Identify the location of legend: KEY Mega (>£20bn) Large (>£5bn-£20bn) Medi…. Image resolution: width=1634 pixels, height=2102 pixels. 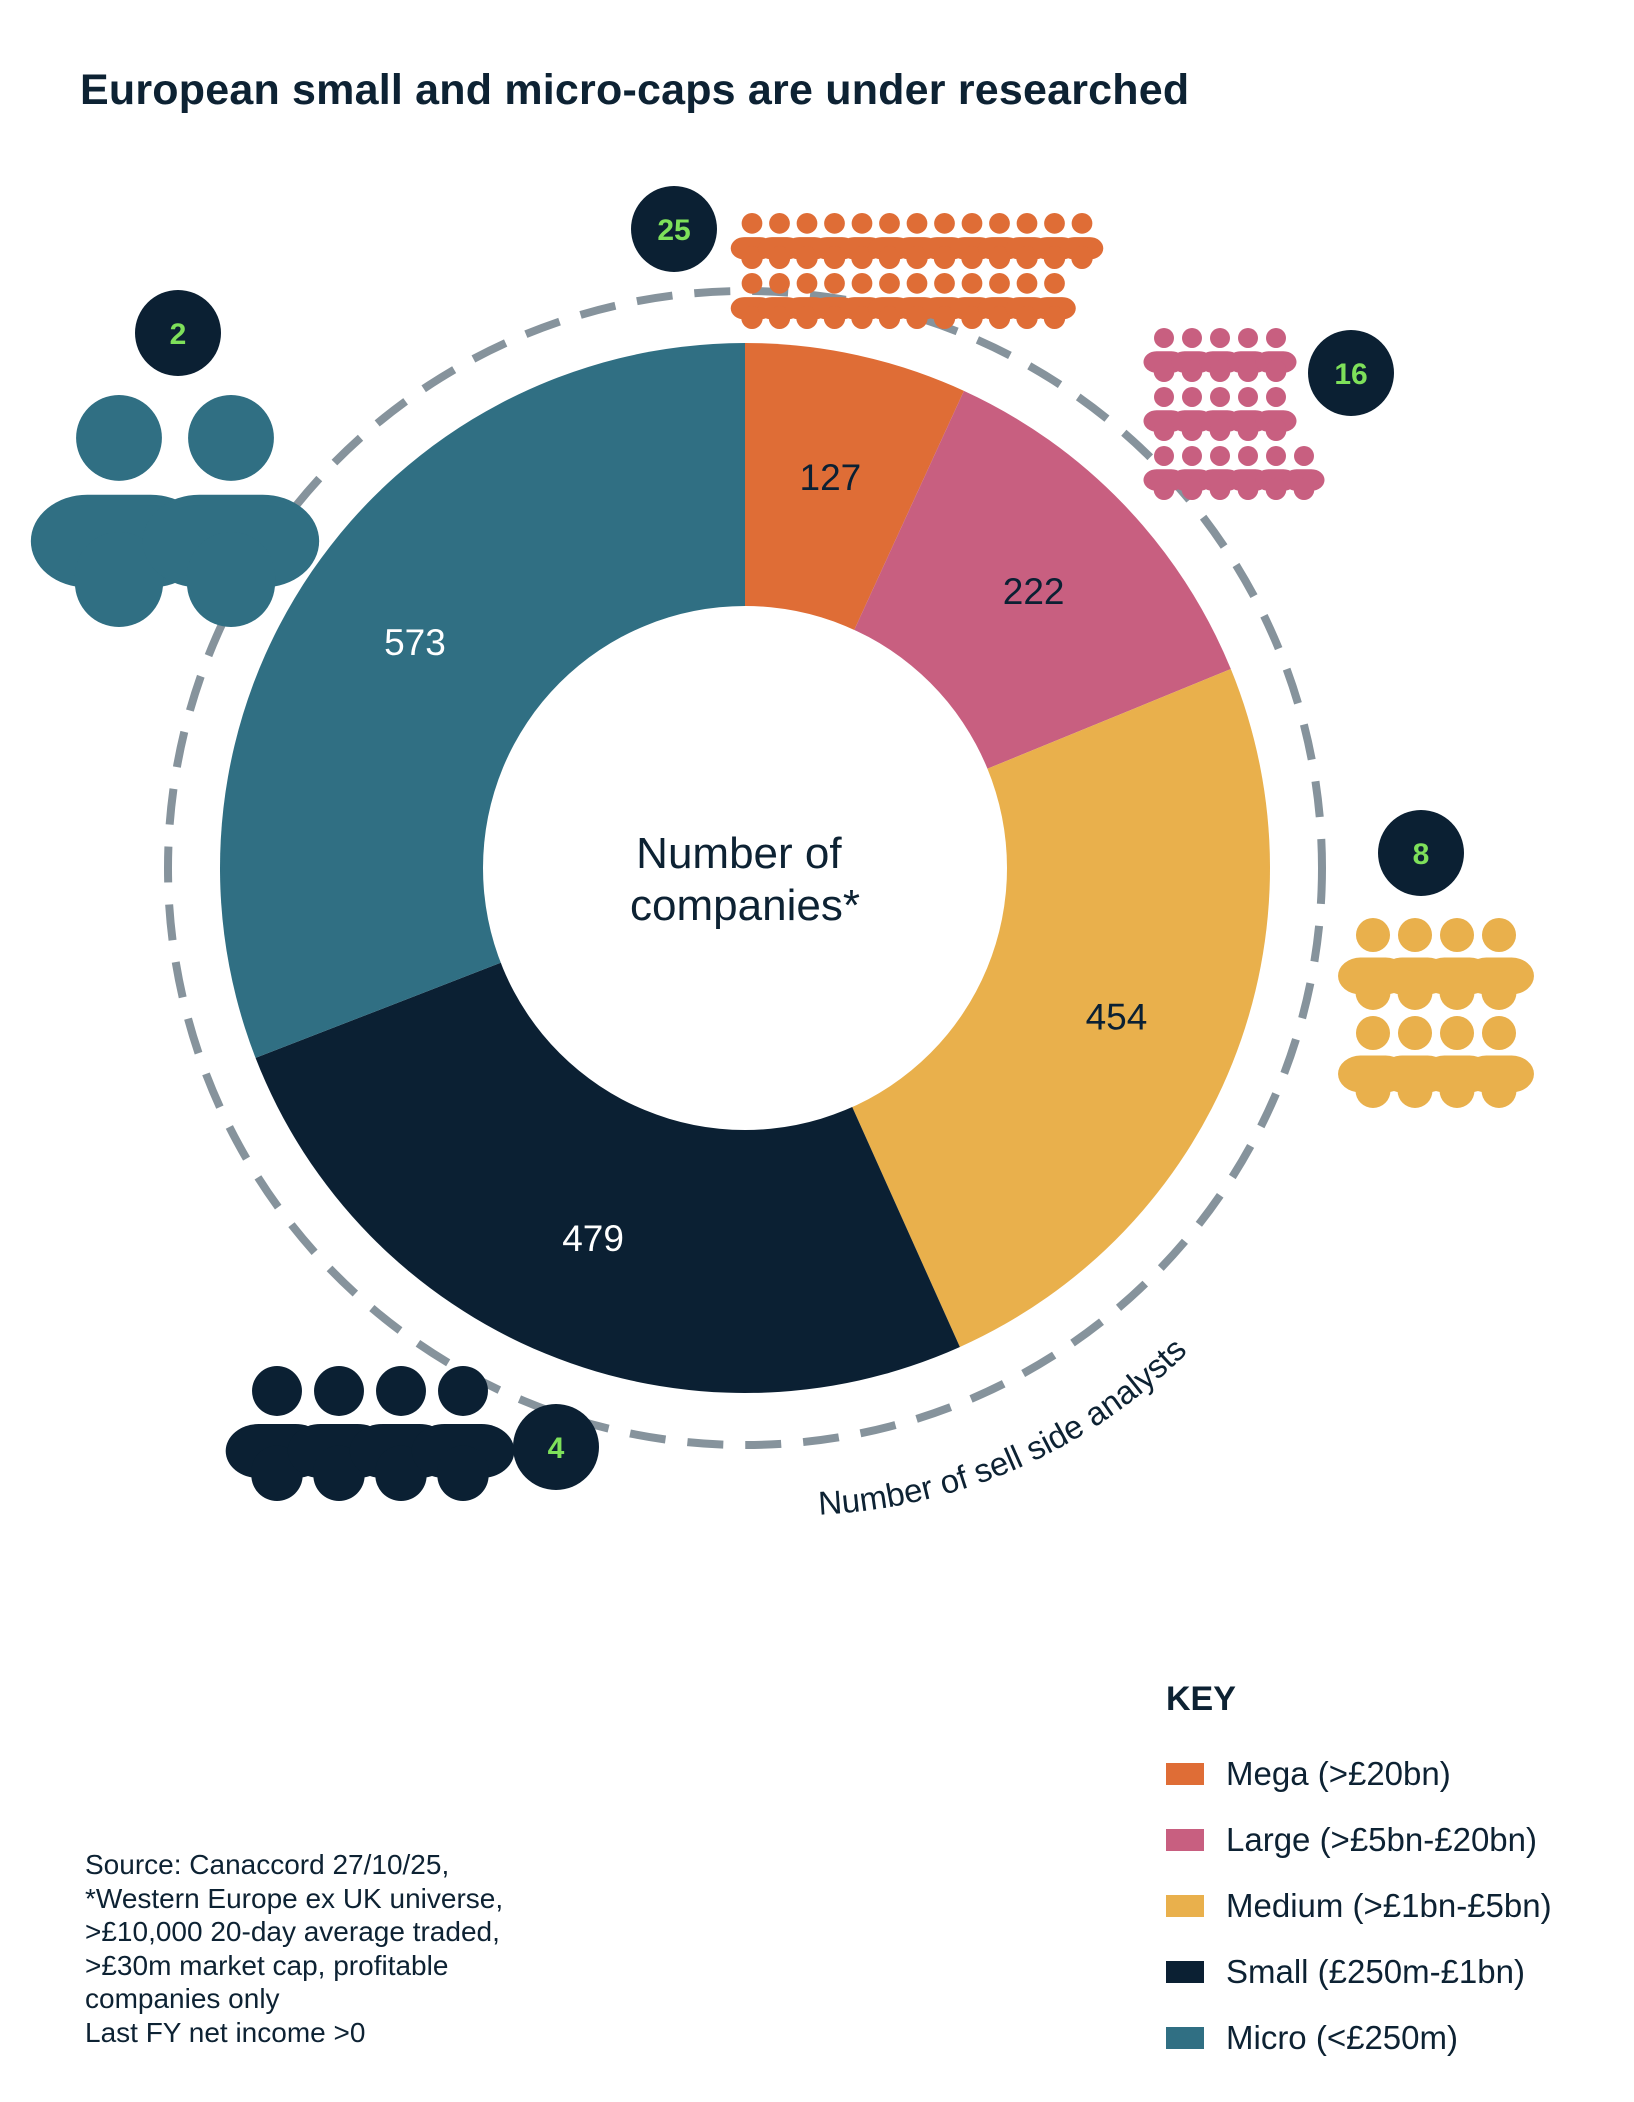
(1359, 1875).